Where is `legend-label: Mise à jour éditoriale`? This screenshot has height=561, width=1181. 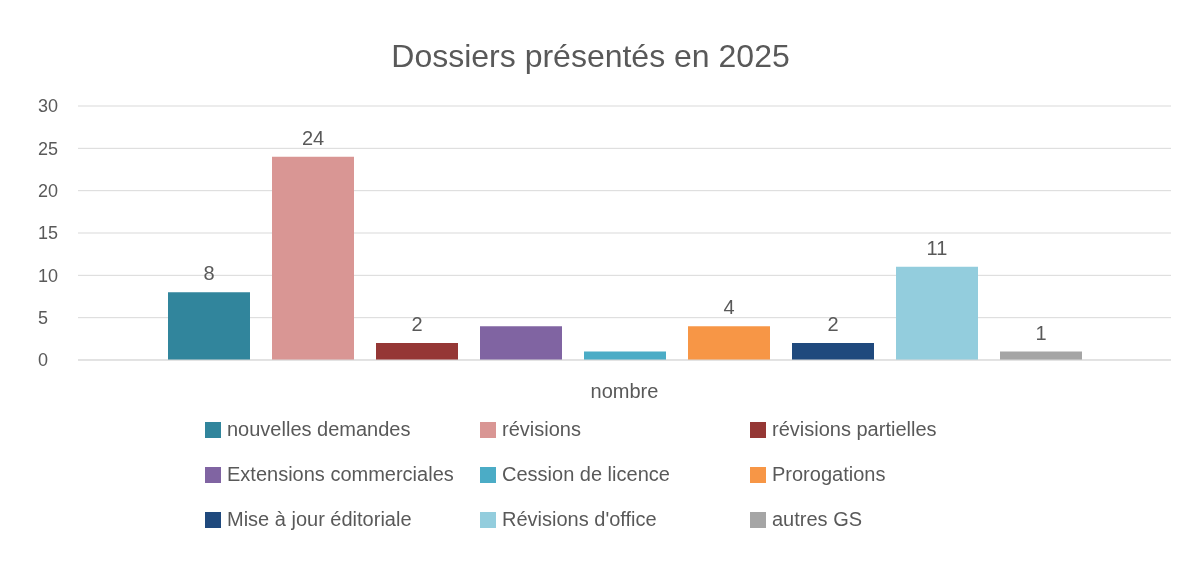
legend-label: Mise à jour éditoriale is located at coordinates (319, 519).